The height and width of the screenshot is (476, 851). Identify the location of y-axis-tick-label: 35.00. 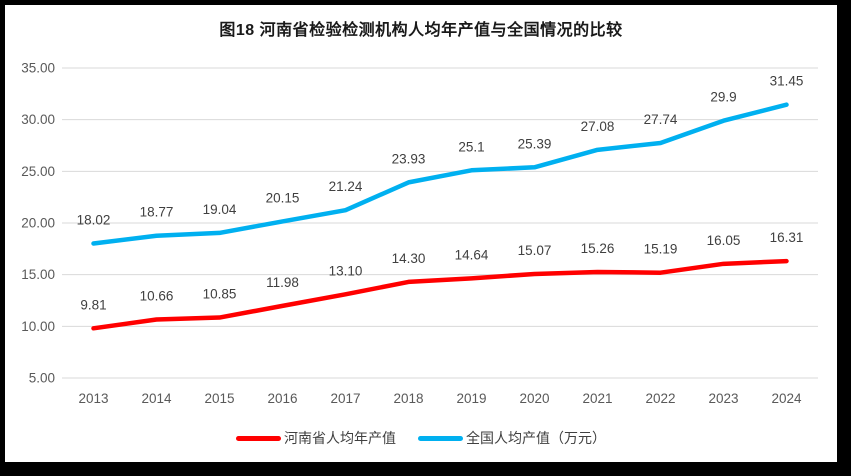
(38, 68).